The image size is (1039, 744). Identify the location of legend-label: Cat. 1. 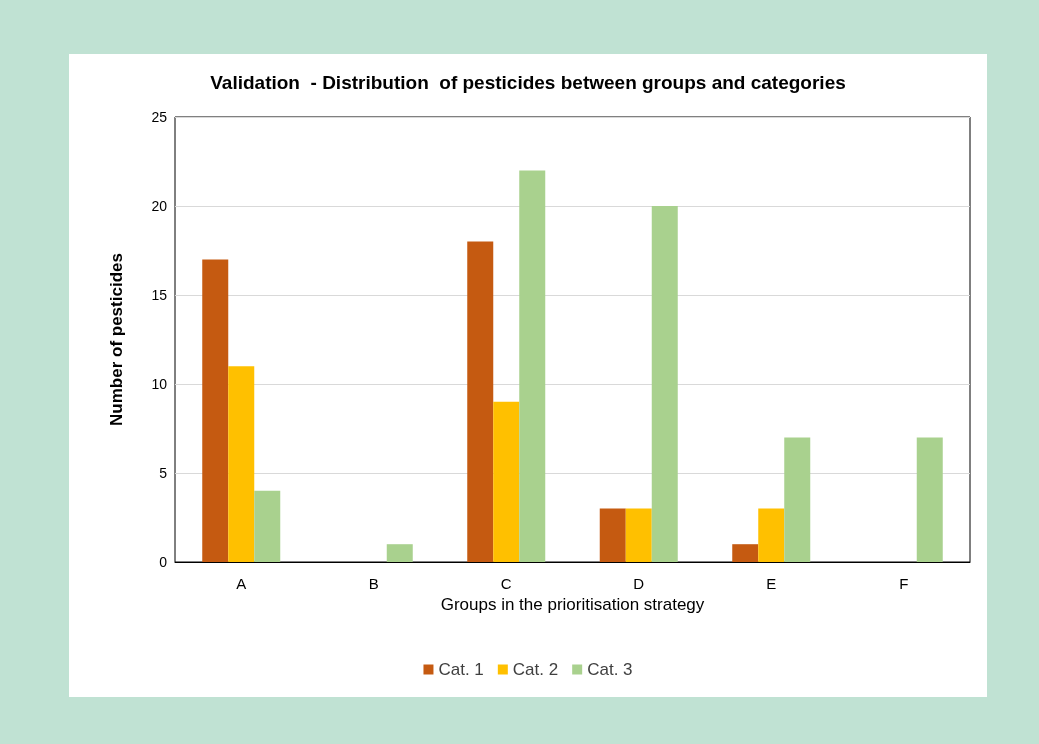
(461, 669).